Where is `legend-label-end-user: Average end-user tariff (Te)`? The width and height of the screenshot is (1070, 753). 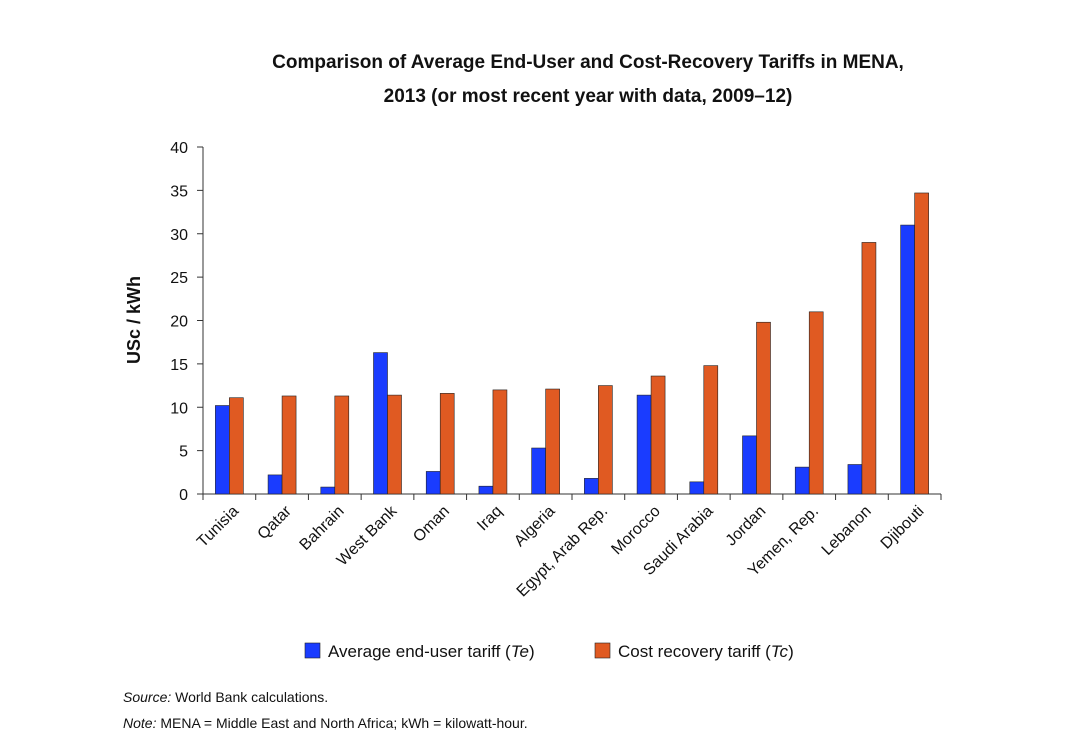 legend-label-end-user: Average end-user tariff (Te) is located at coordinates (431, 651).